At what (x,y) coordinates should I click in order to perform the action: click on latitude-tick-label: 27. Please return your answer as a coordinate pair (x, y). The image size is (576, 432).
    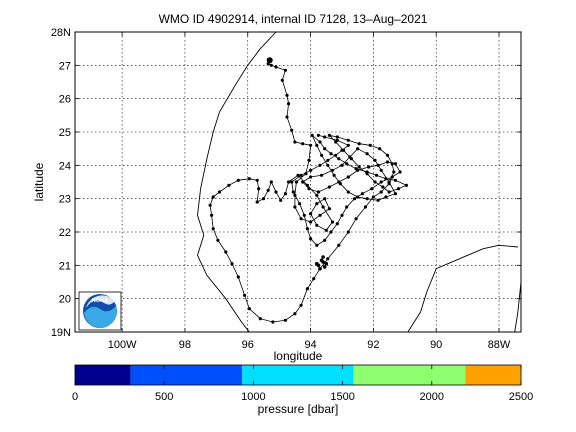
    Looking at the image, I should click on (65, 66).